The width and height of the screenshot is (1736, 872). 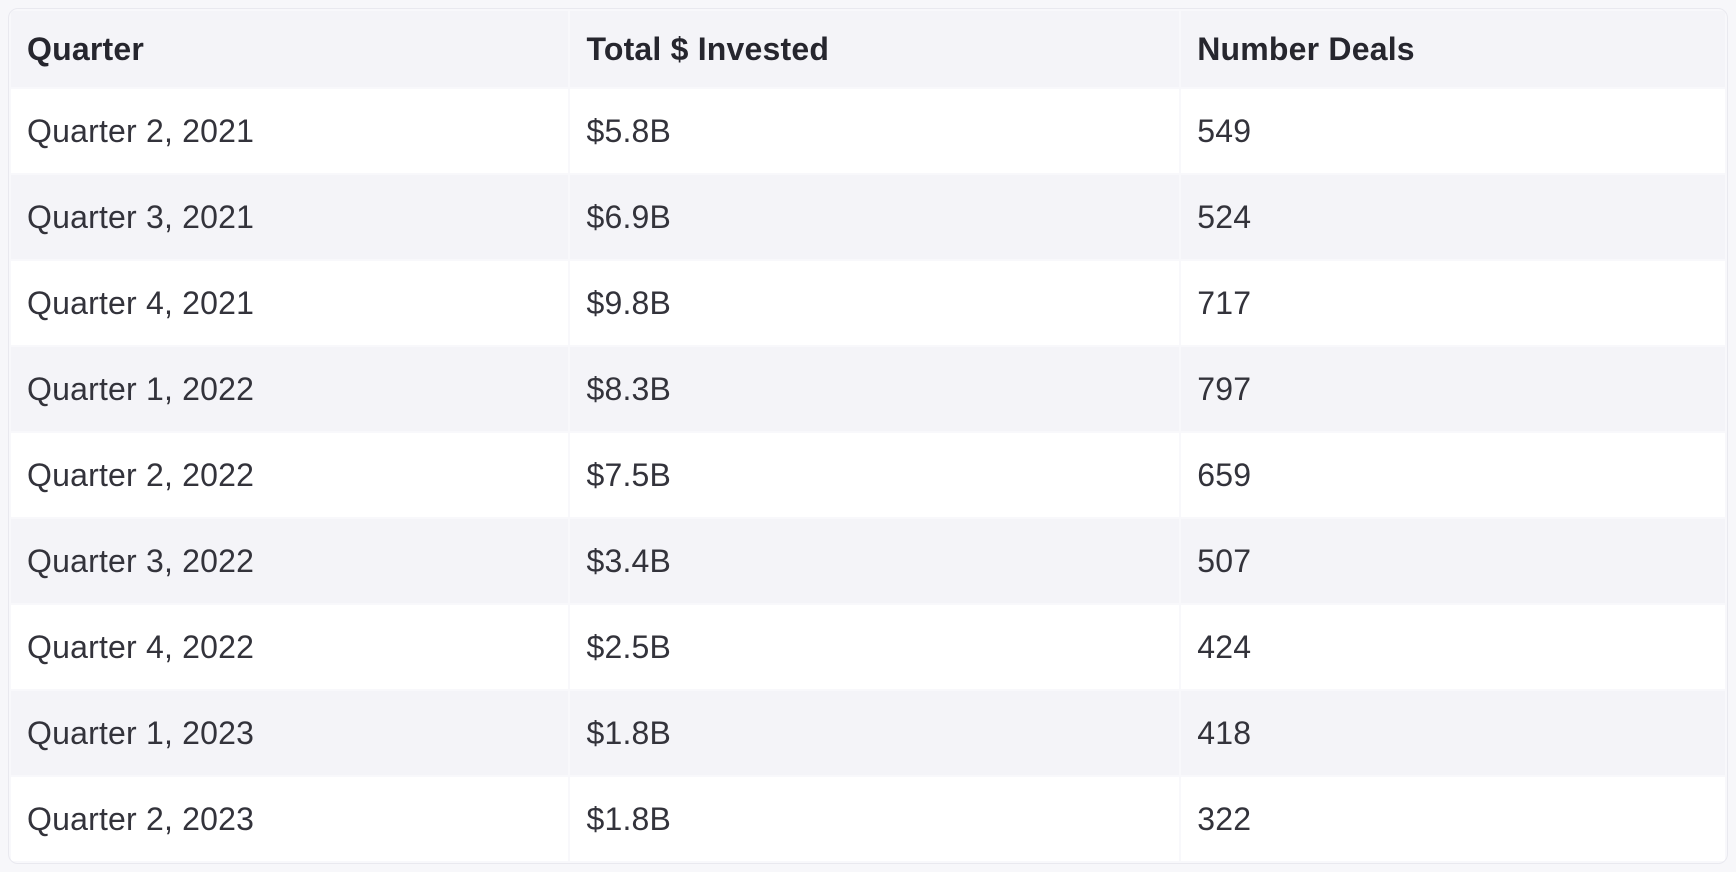 I want to click on cell-deals: 797, so click(x=1453, y=389).